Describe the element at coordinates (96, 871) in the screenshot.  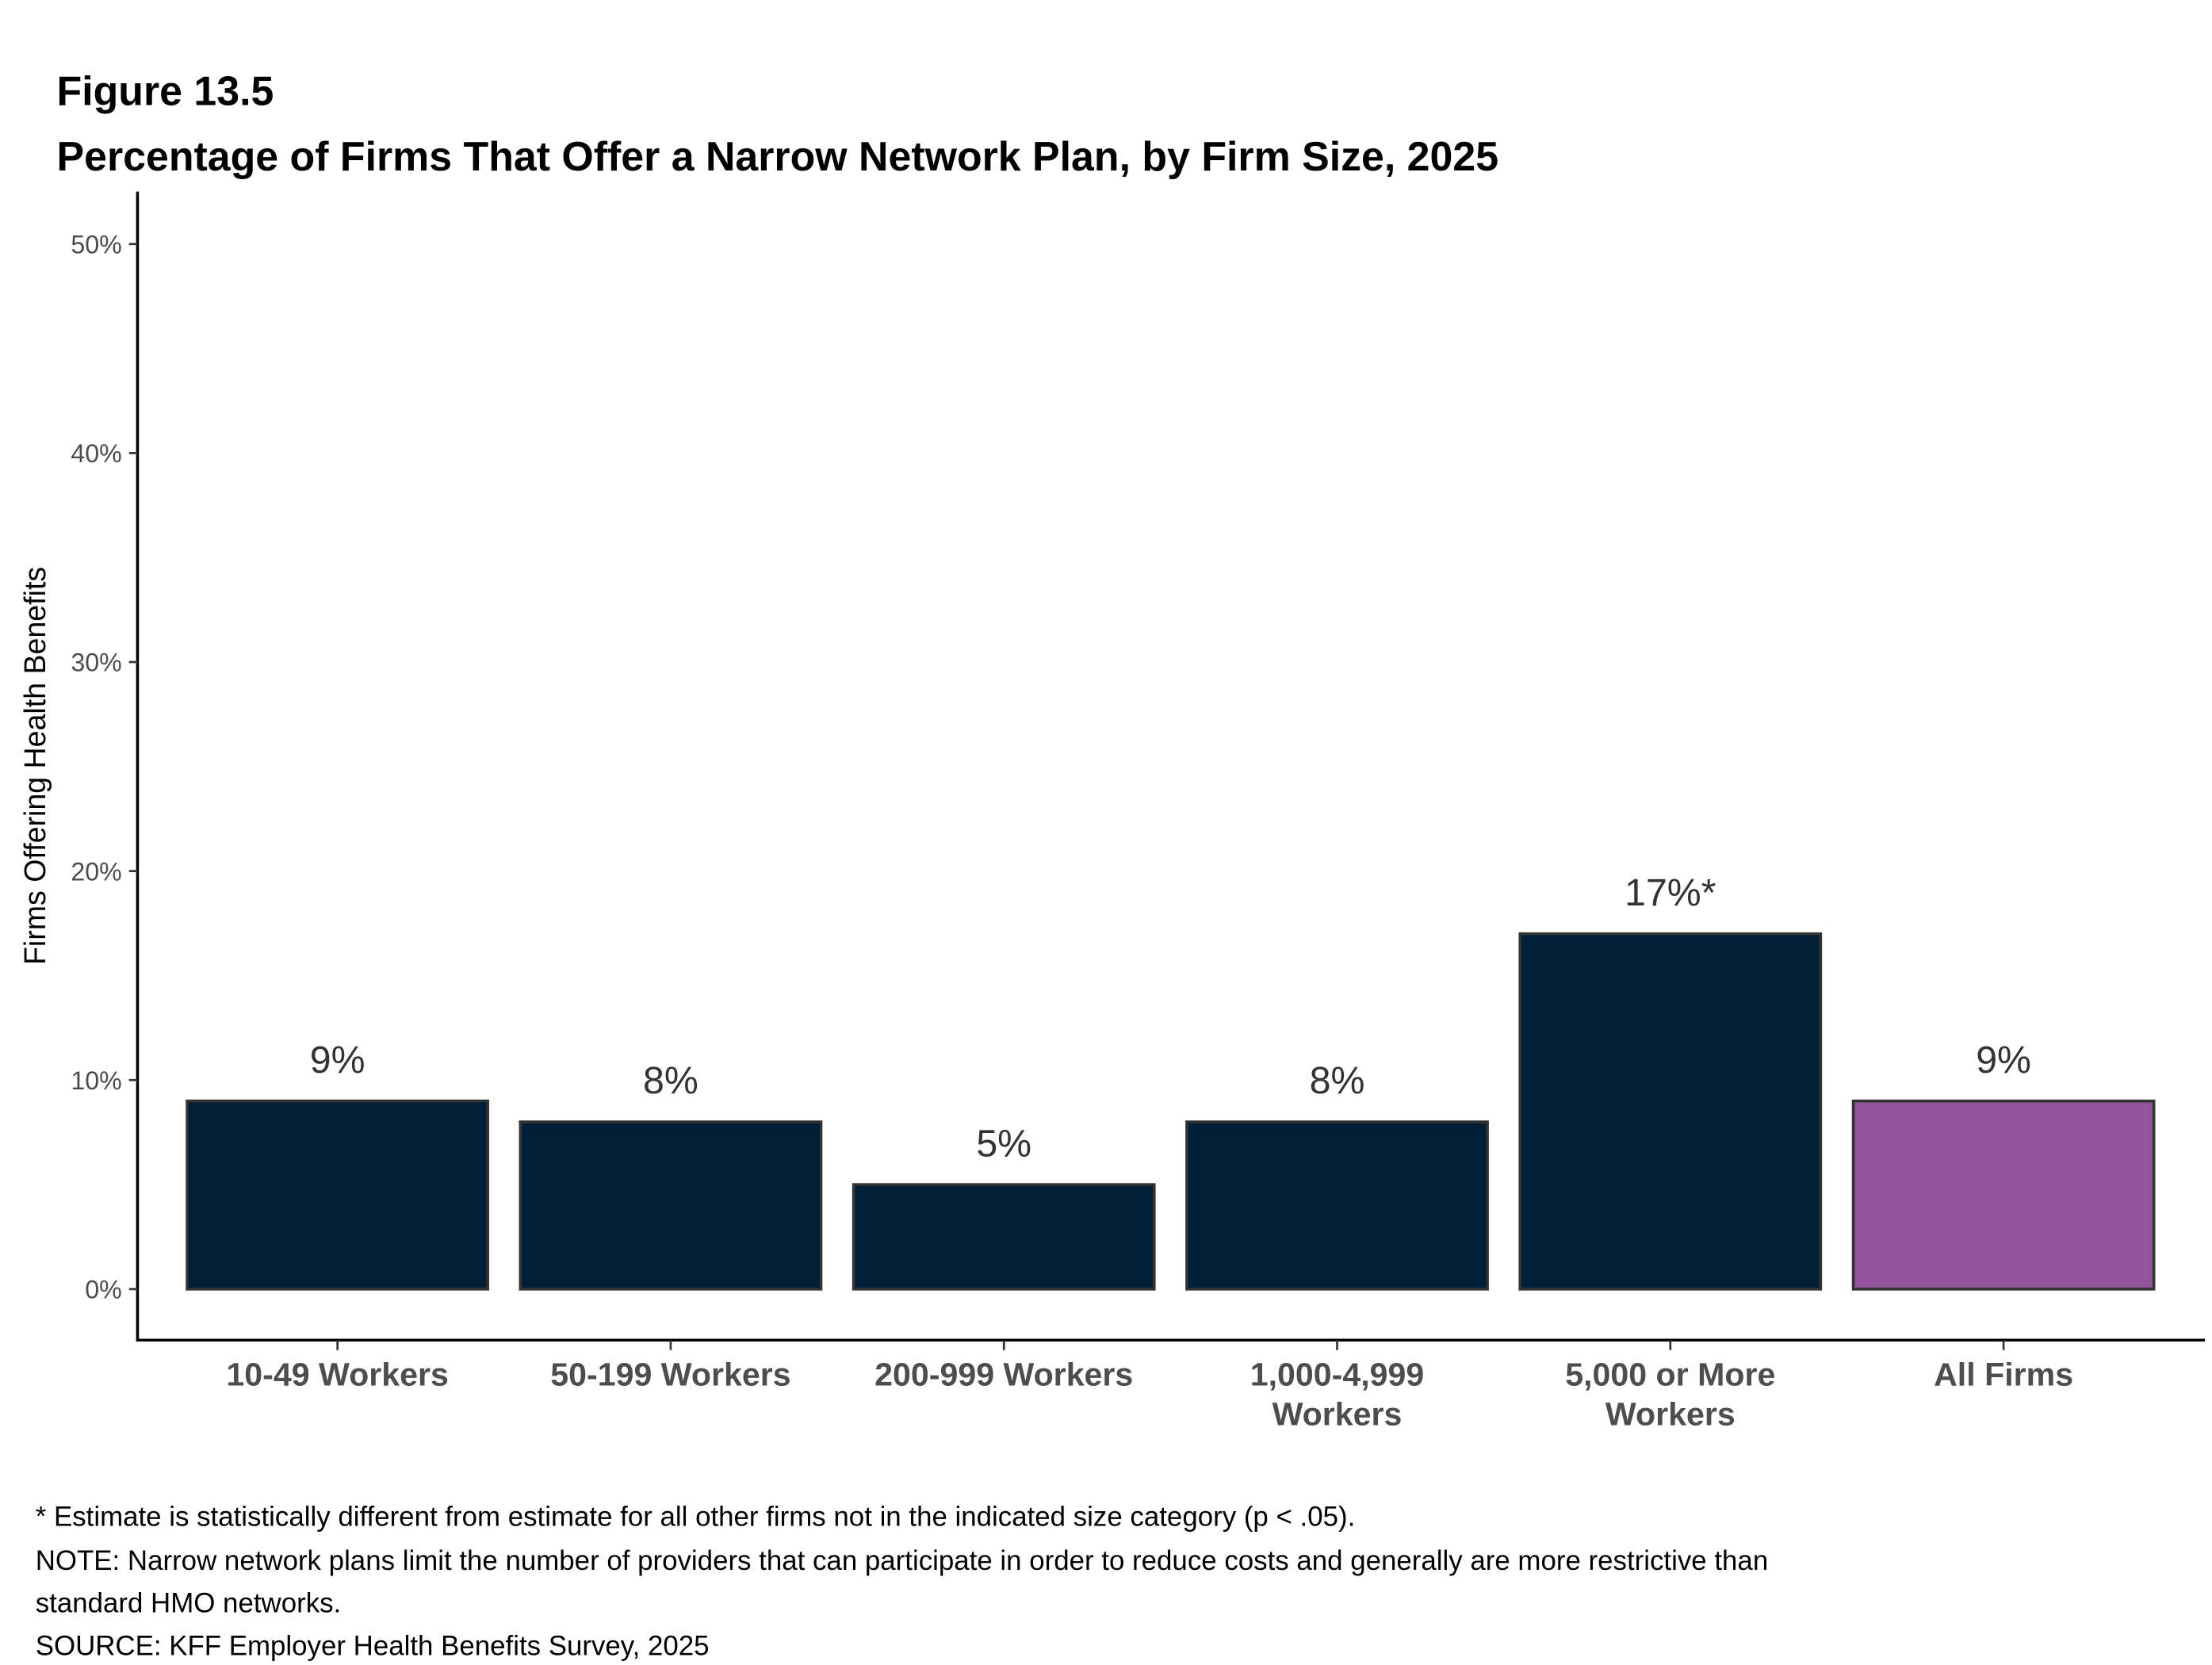
I see `y-tick-label: 20%` at that location.